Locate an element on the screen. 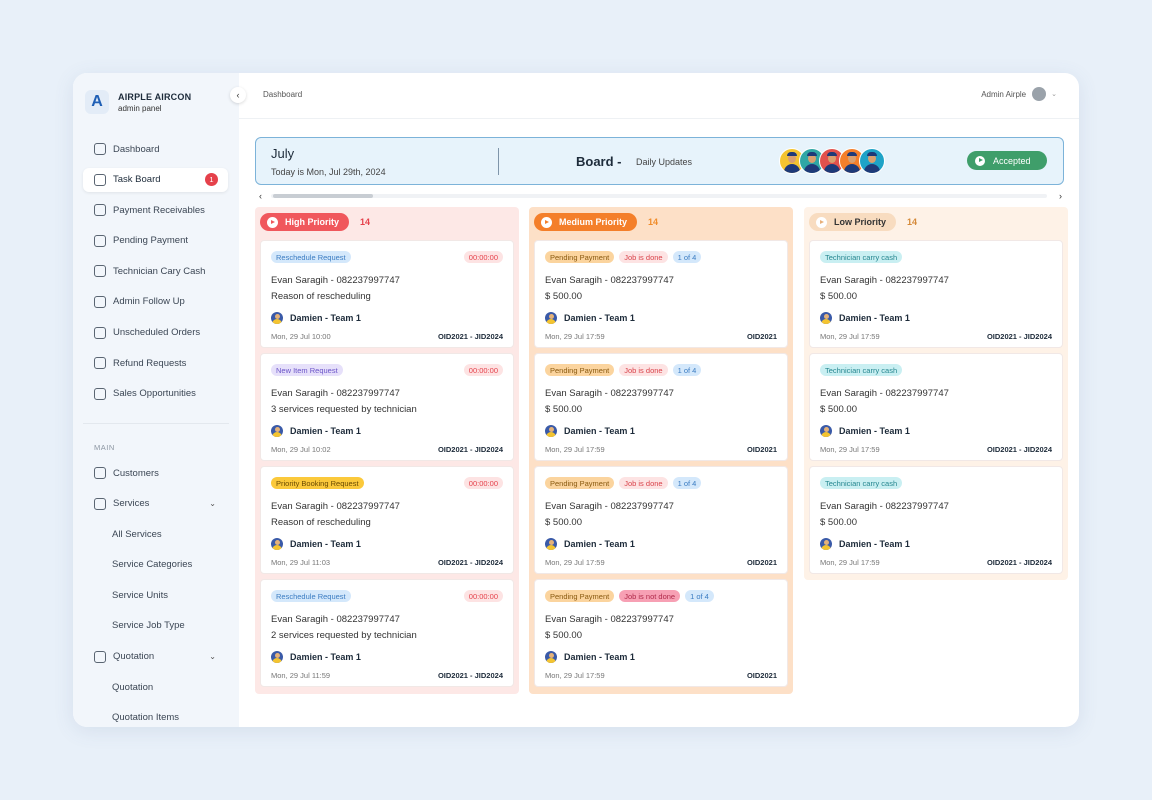 This screenshot has height=800, width=1152. low-priority-pill: Low Priority is located at coordinates (853, 222).